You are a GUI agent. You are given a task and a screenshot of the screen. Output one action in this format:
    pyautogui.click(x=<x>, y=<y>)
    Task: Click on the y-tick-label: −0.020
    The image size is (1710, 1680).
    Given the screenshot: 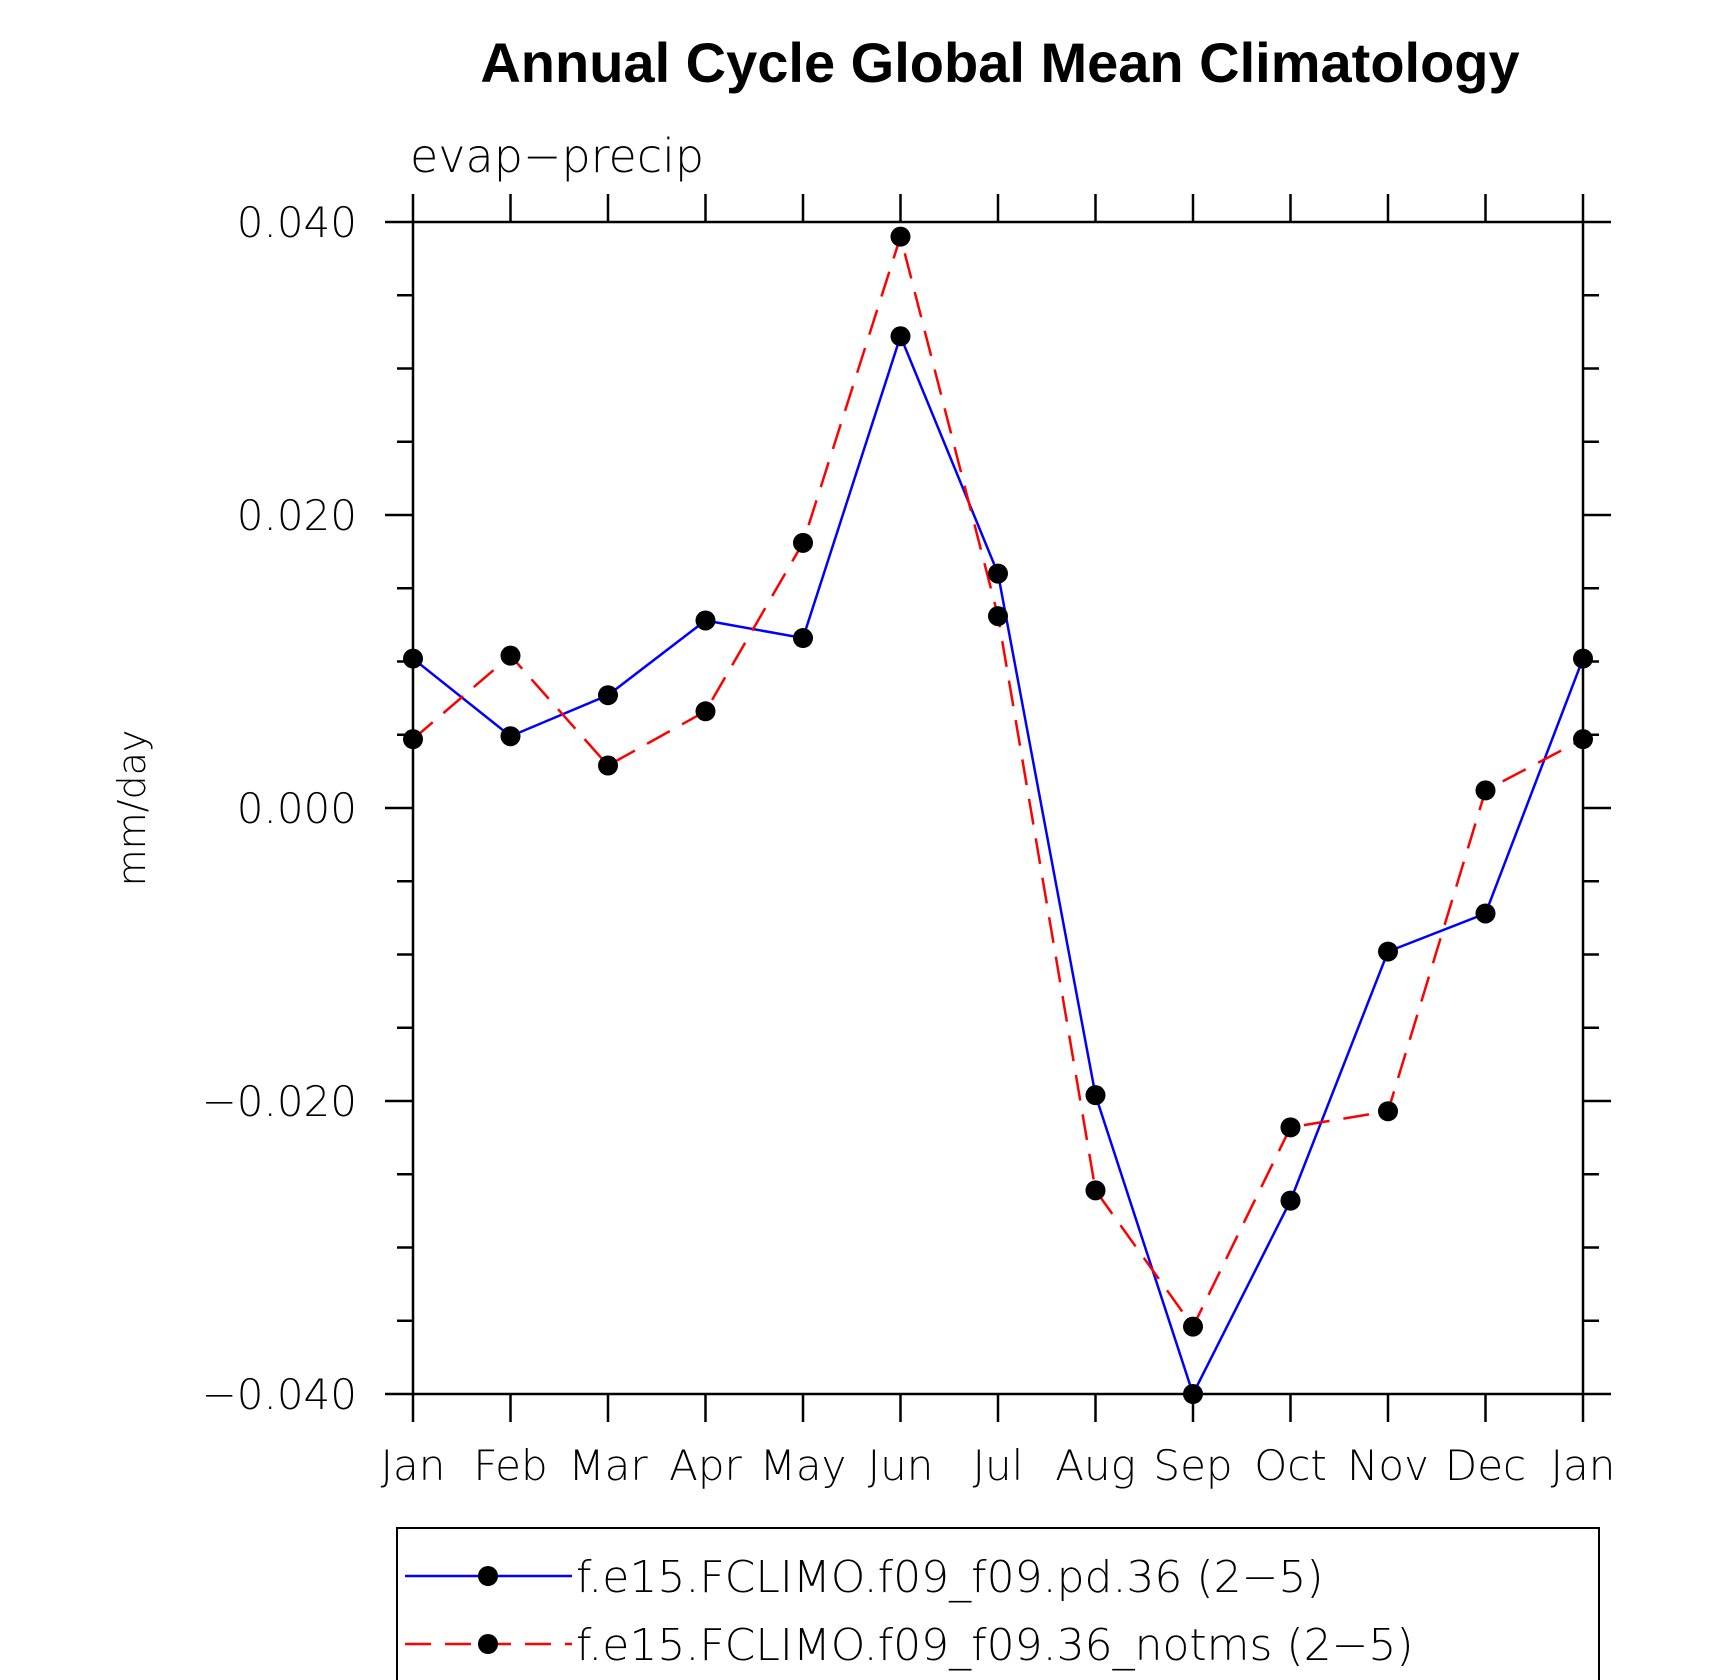 What is the action you would take?
    pyautogui.click(x=279, y=1101)
    